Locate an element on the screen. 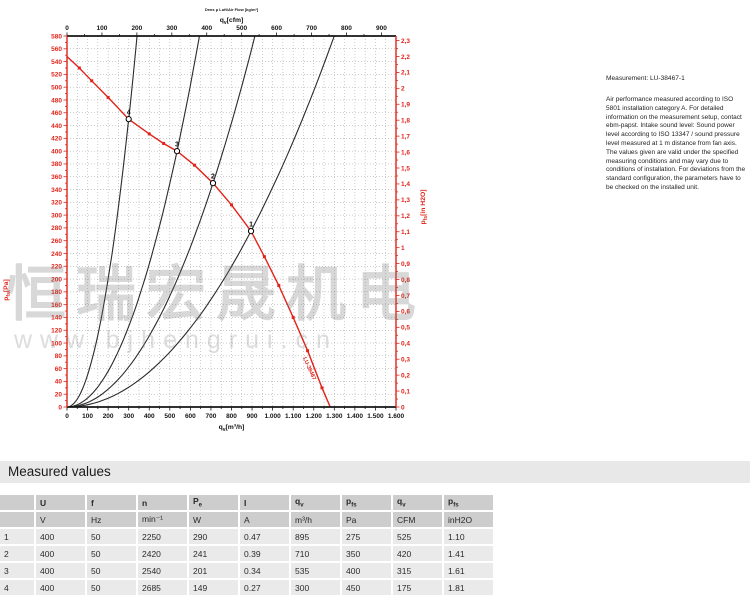 This screenshot has width=750, height=606. svg-text: 1.100 is located at coordinates (293, 416).